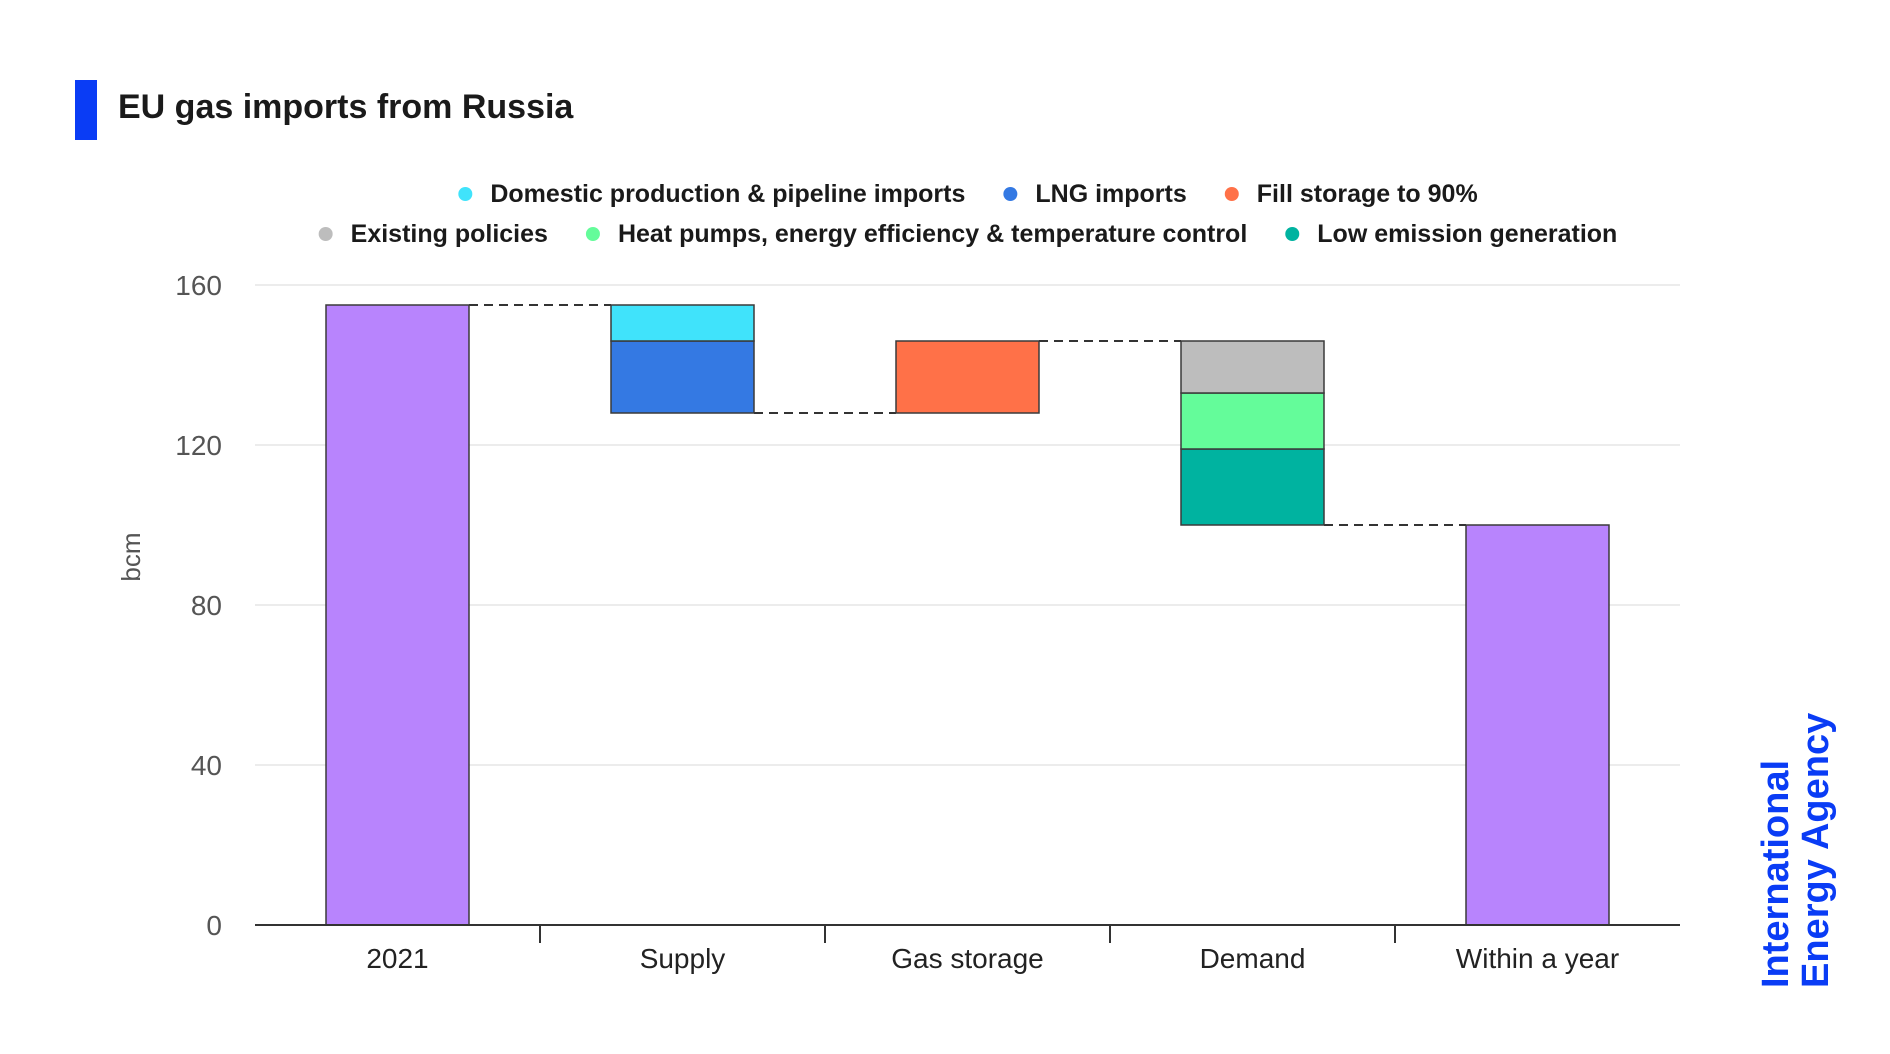  What do you see at coordinates (1467, 234) in the screenshot?
I see `legend-label: Low emission generation` at bounding box center [1467, 234].